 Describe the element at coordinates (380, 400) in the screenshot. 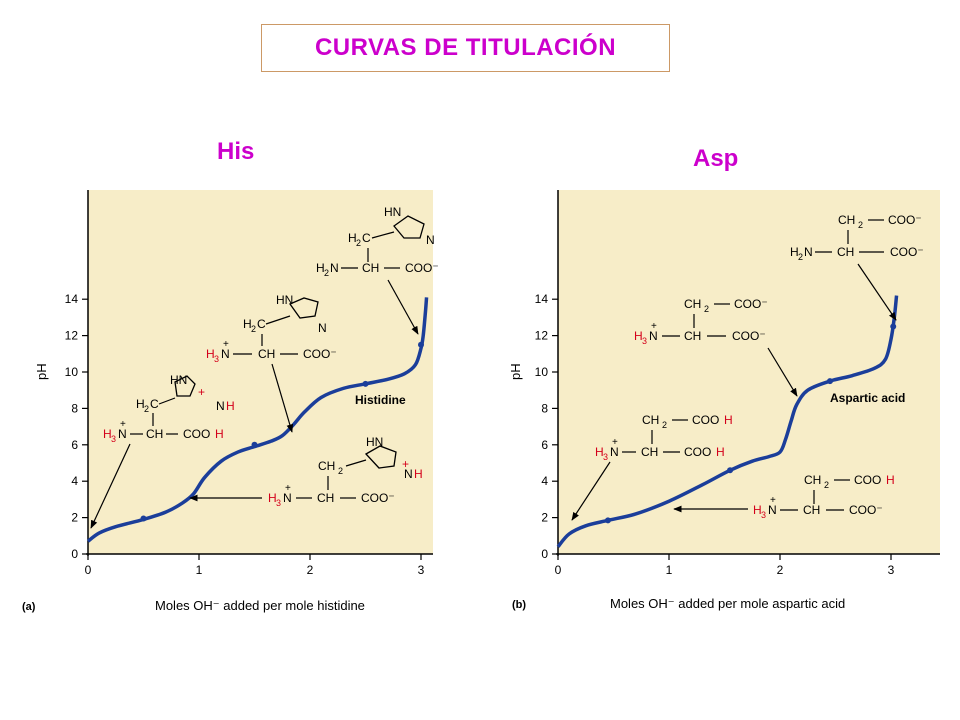

I see `panel-a-series-annotation: Histidine` at that location.